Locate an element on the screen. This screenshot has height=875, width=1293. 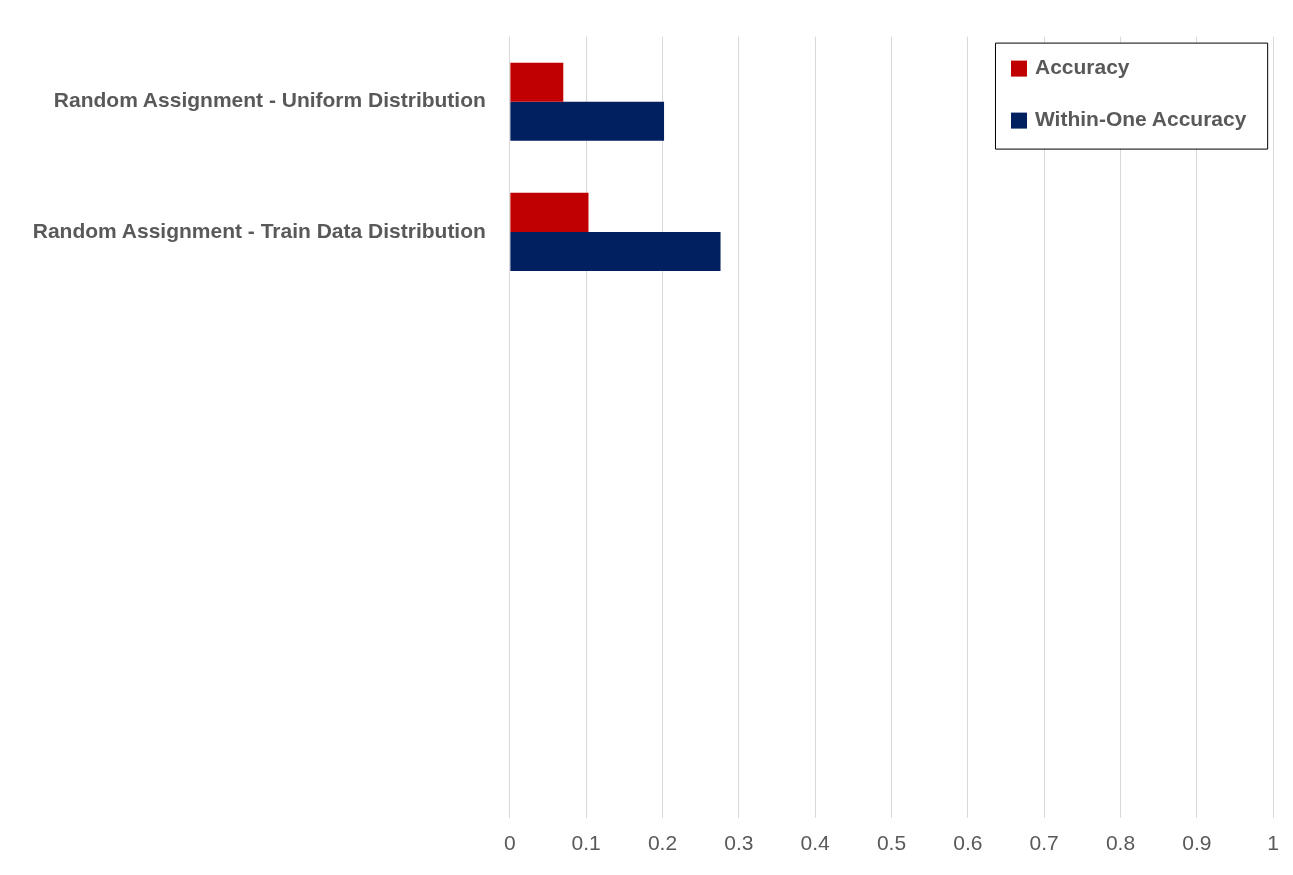
legend-label: Accuracy is located at coordinates (1082, 67).